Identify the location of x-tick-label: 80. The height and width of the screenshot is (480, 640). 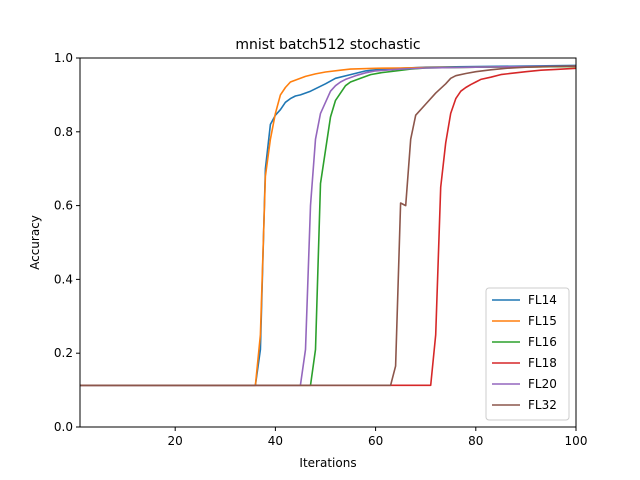
(475, 441).